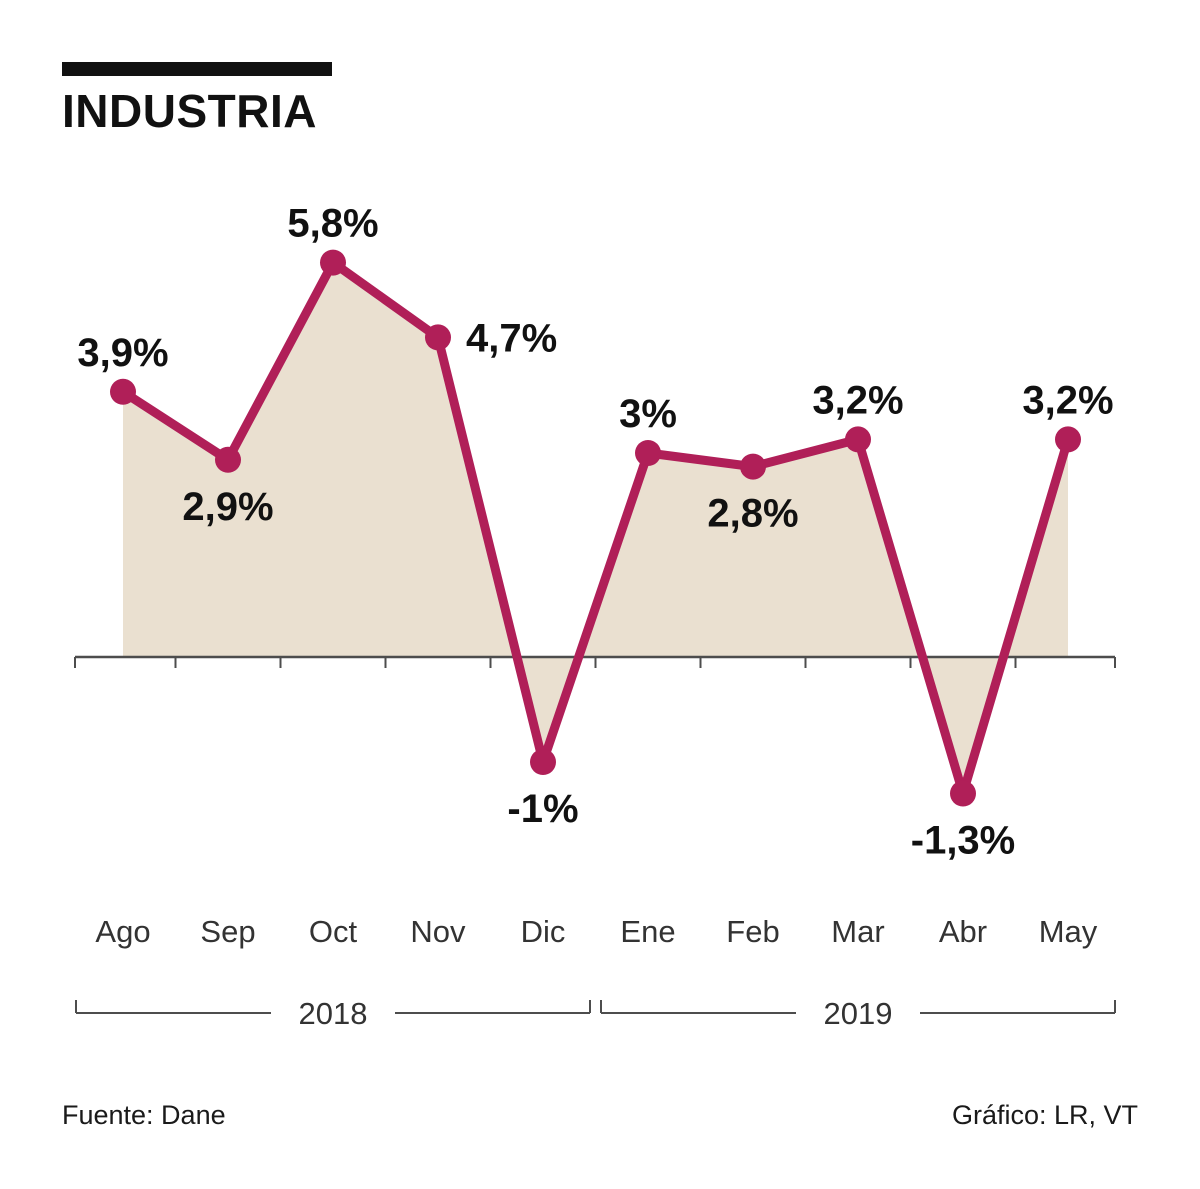  What do you see at coordinates (228, 459) in the screenshot?
I see `data-point-sep` at bounding box center [228, 459].